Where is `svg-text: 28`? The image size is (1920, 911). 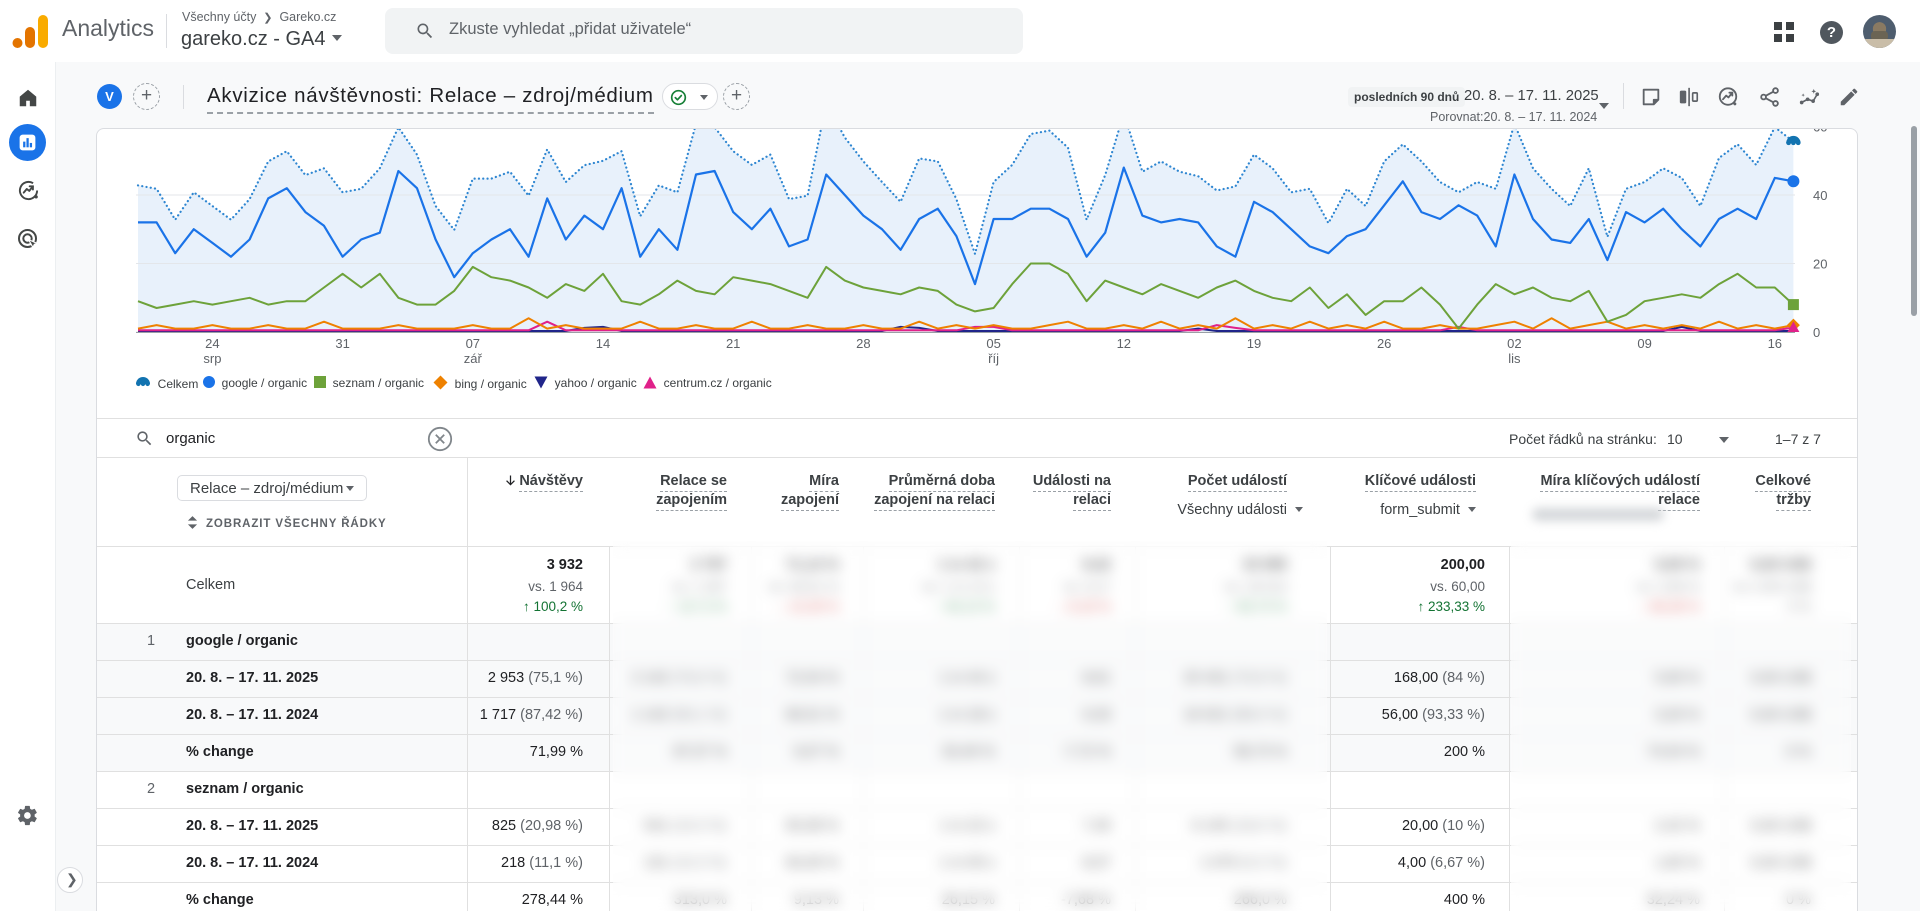 svg-text: 28 is located at coordinates (863, 343).